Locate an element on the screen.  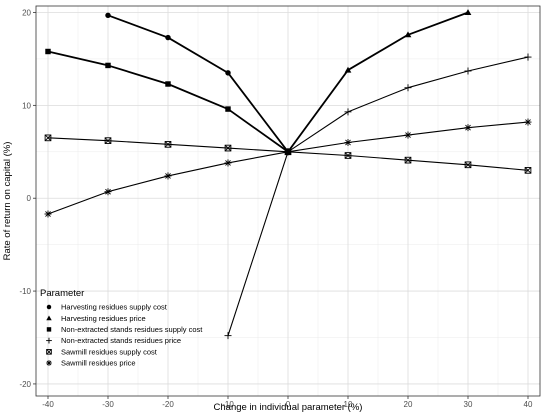
y-tick-label: -20 is located at coordinates (25, 384).